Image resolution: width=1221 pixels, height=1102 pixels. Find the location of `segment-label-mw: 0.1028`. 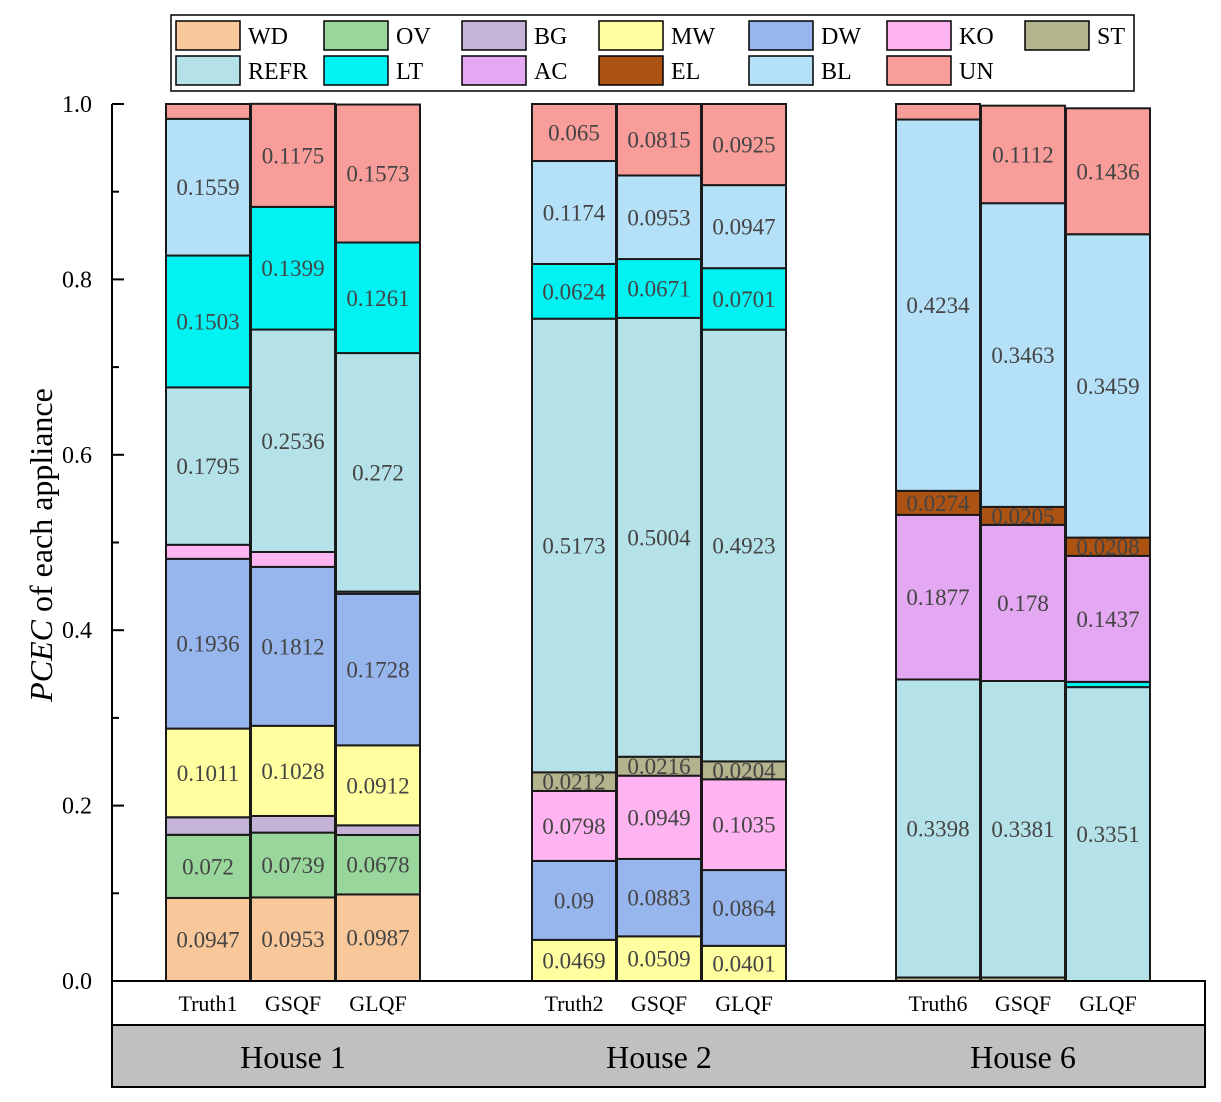

segment-label-mw: 0.1028 is located at coordinates (292, 771).